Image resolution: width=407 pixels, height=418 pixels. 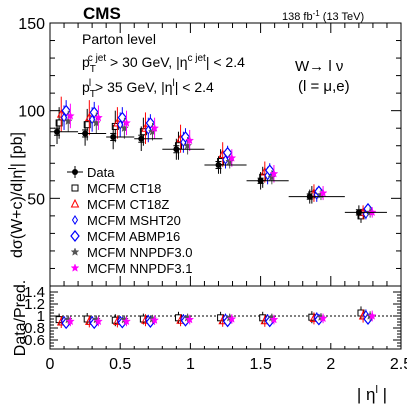 What do you see at coordinates (34, 304) in the screenshot?
I see `ratio-y-tick-label: 1.2` at bounding box center [34, 304].